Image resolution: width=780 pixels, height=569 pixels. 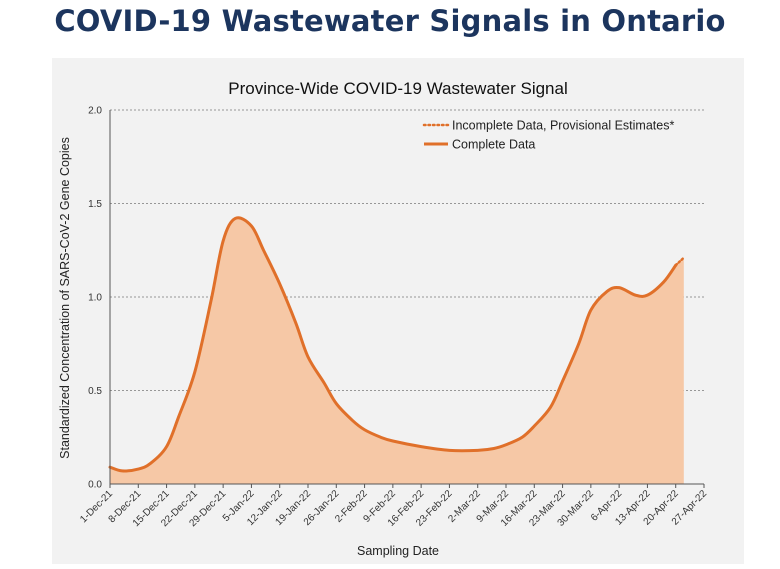 I want to click on y-tick-label: 1.0, so click(x=95, y=298).